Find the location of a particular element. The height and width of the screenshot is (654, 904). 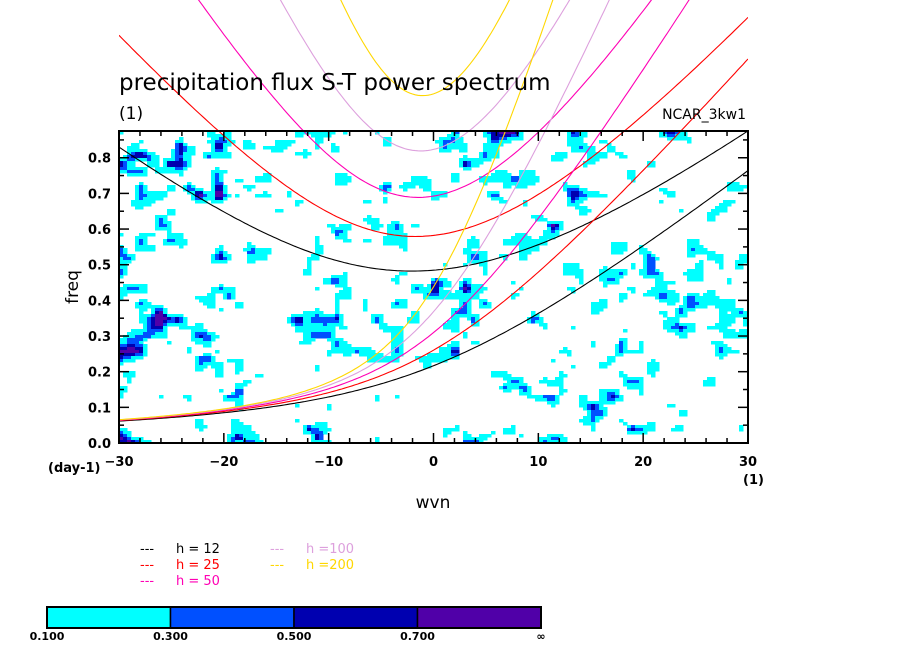

colorbar-box is located at coordinates (479, 617).